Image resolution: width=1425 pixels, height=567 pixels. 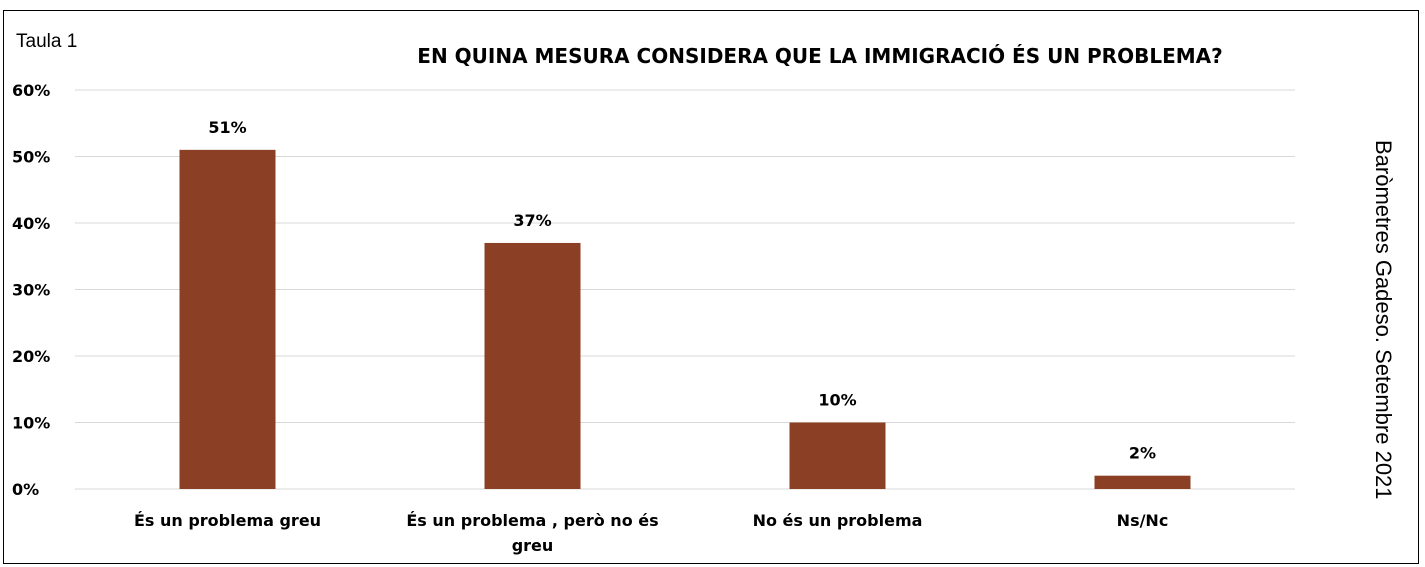 I want to click on y-tick-label: 50%, so click(x=31, y=157).